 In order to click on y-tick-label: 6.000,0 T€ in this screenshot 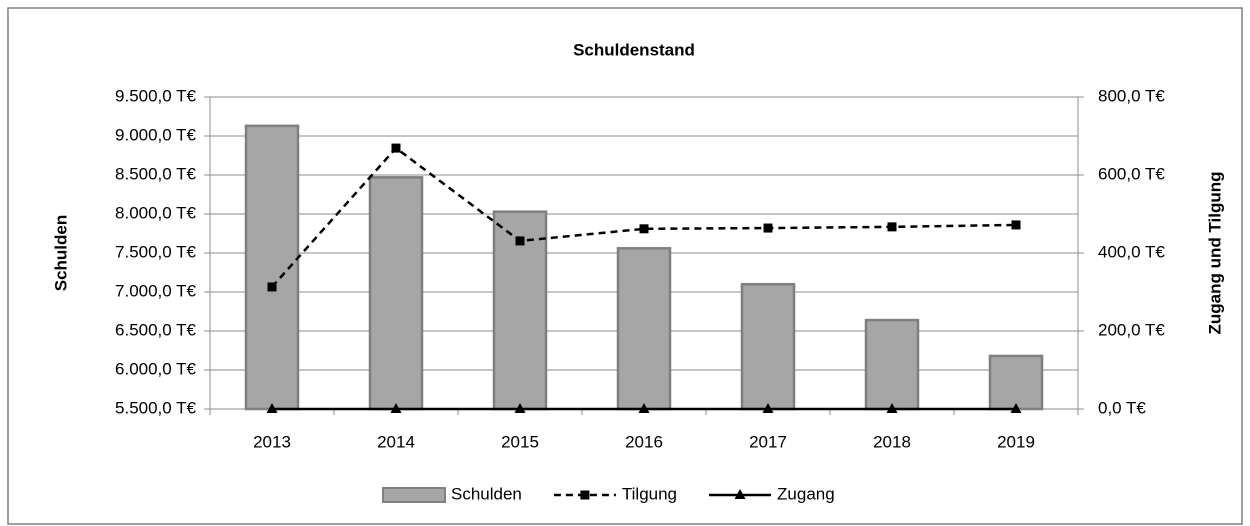, I will do `click(156, 368)`.